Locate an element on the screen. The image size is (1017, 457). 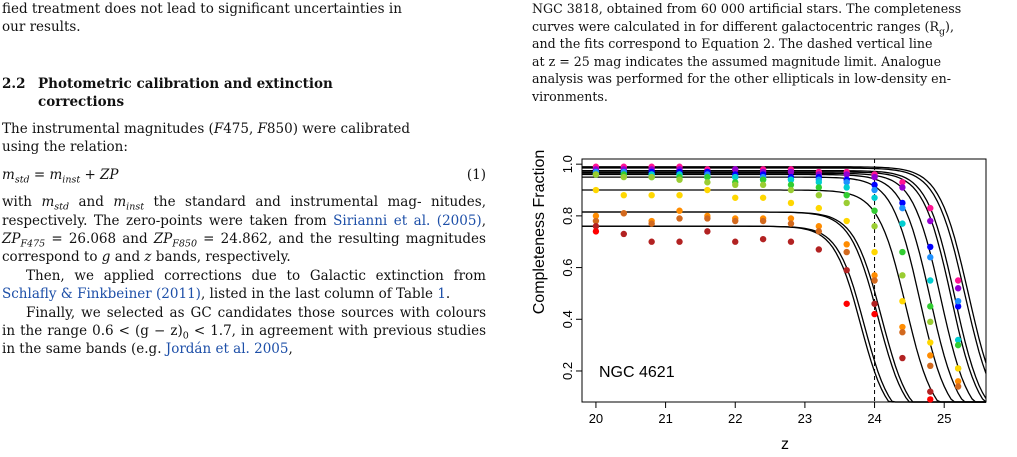
text: previous studies in the same bands (e.g. is located at coordinates (244, 340).